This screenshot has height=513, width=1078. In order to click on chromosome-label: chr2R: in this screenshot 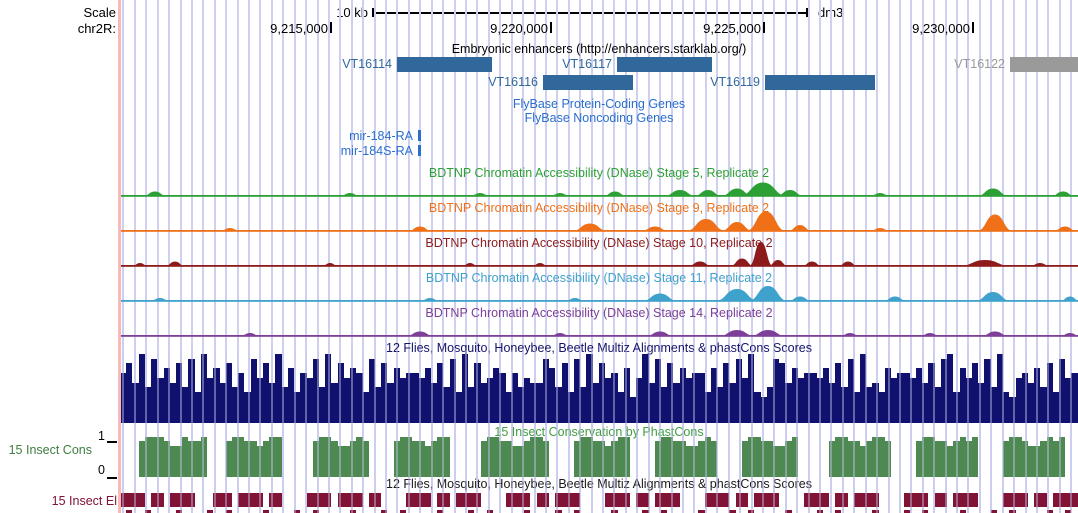, I will do `click(96, 28)`.